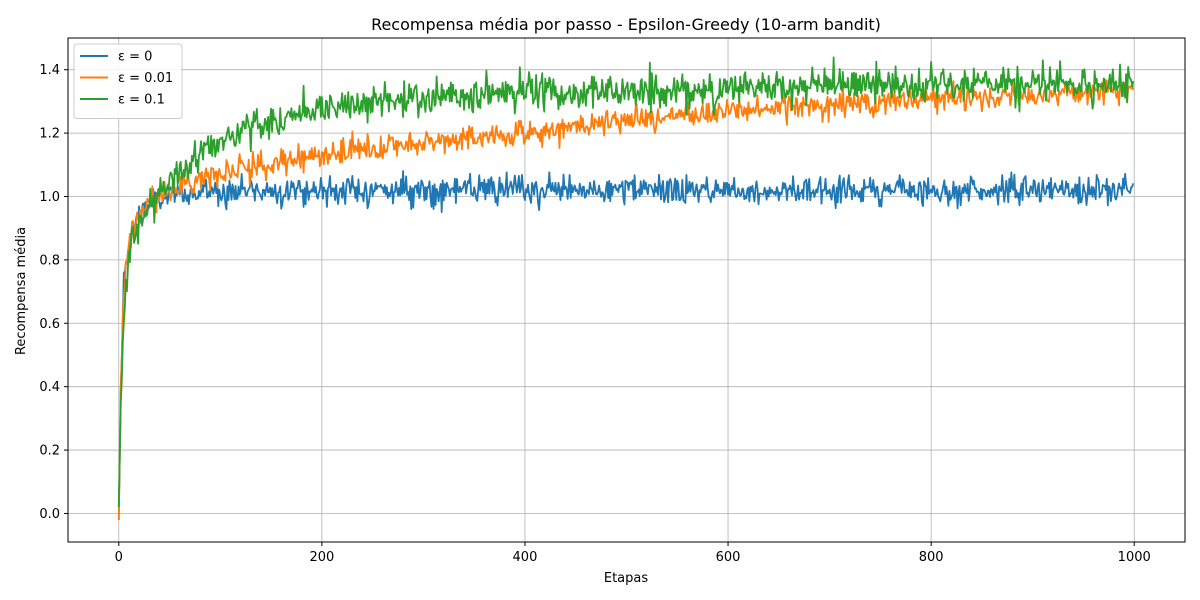 The width and height of the screenshot is (1200, 600). I want to click on y-tick-label: 0.4, so click(49, 387).